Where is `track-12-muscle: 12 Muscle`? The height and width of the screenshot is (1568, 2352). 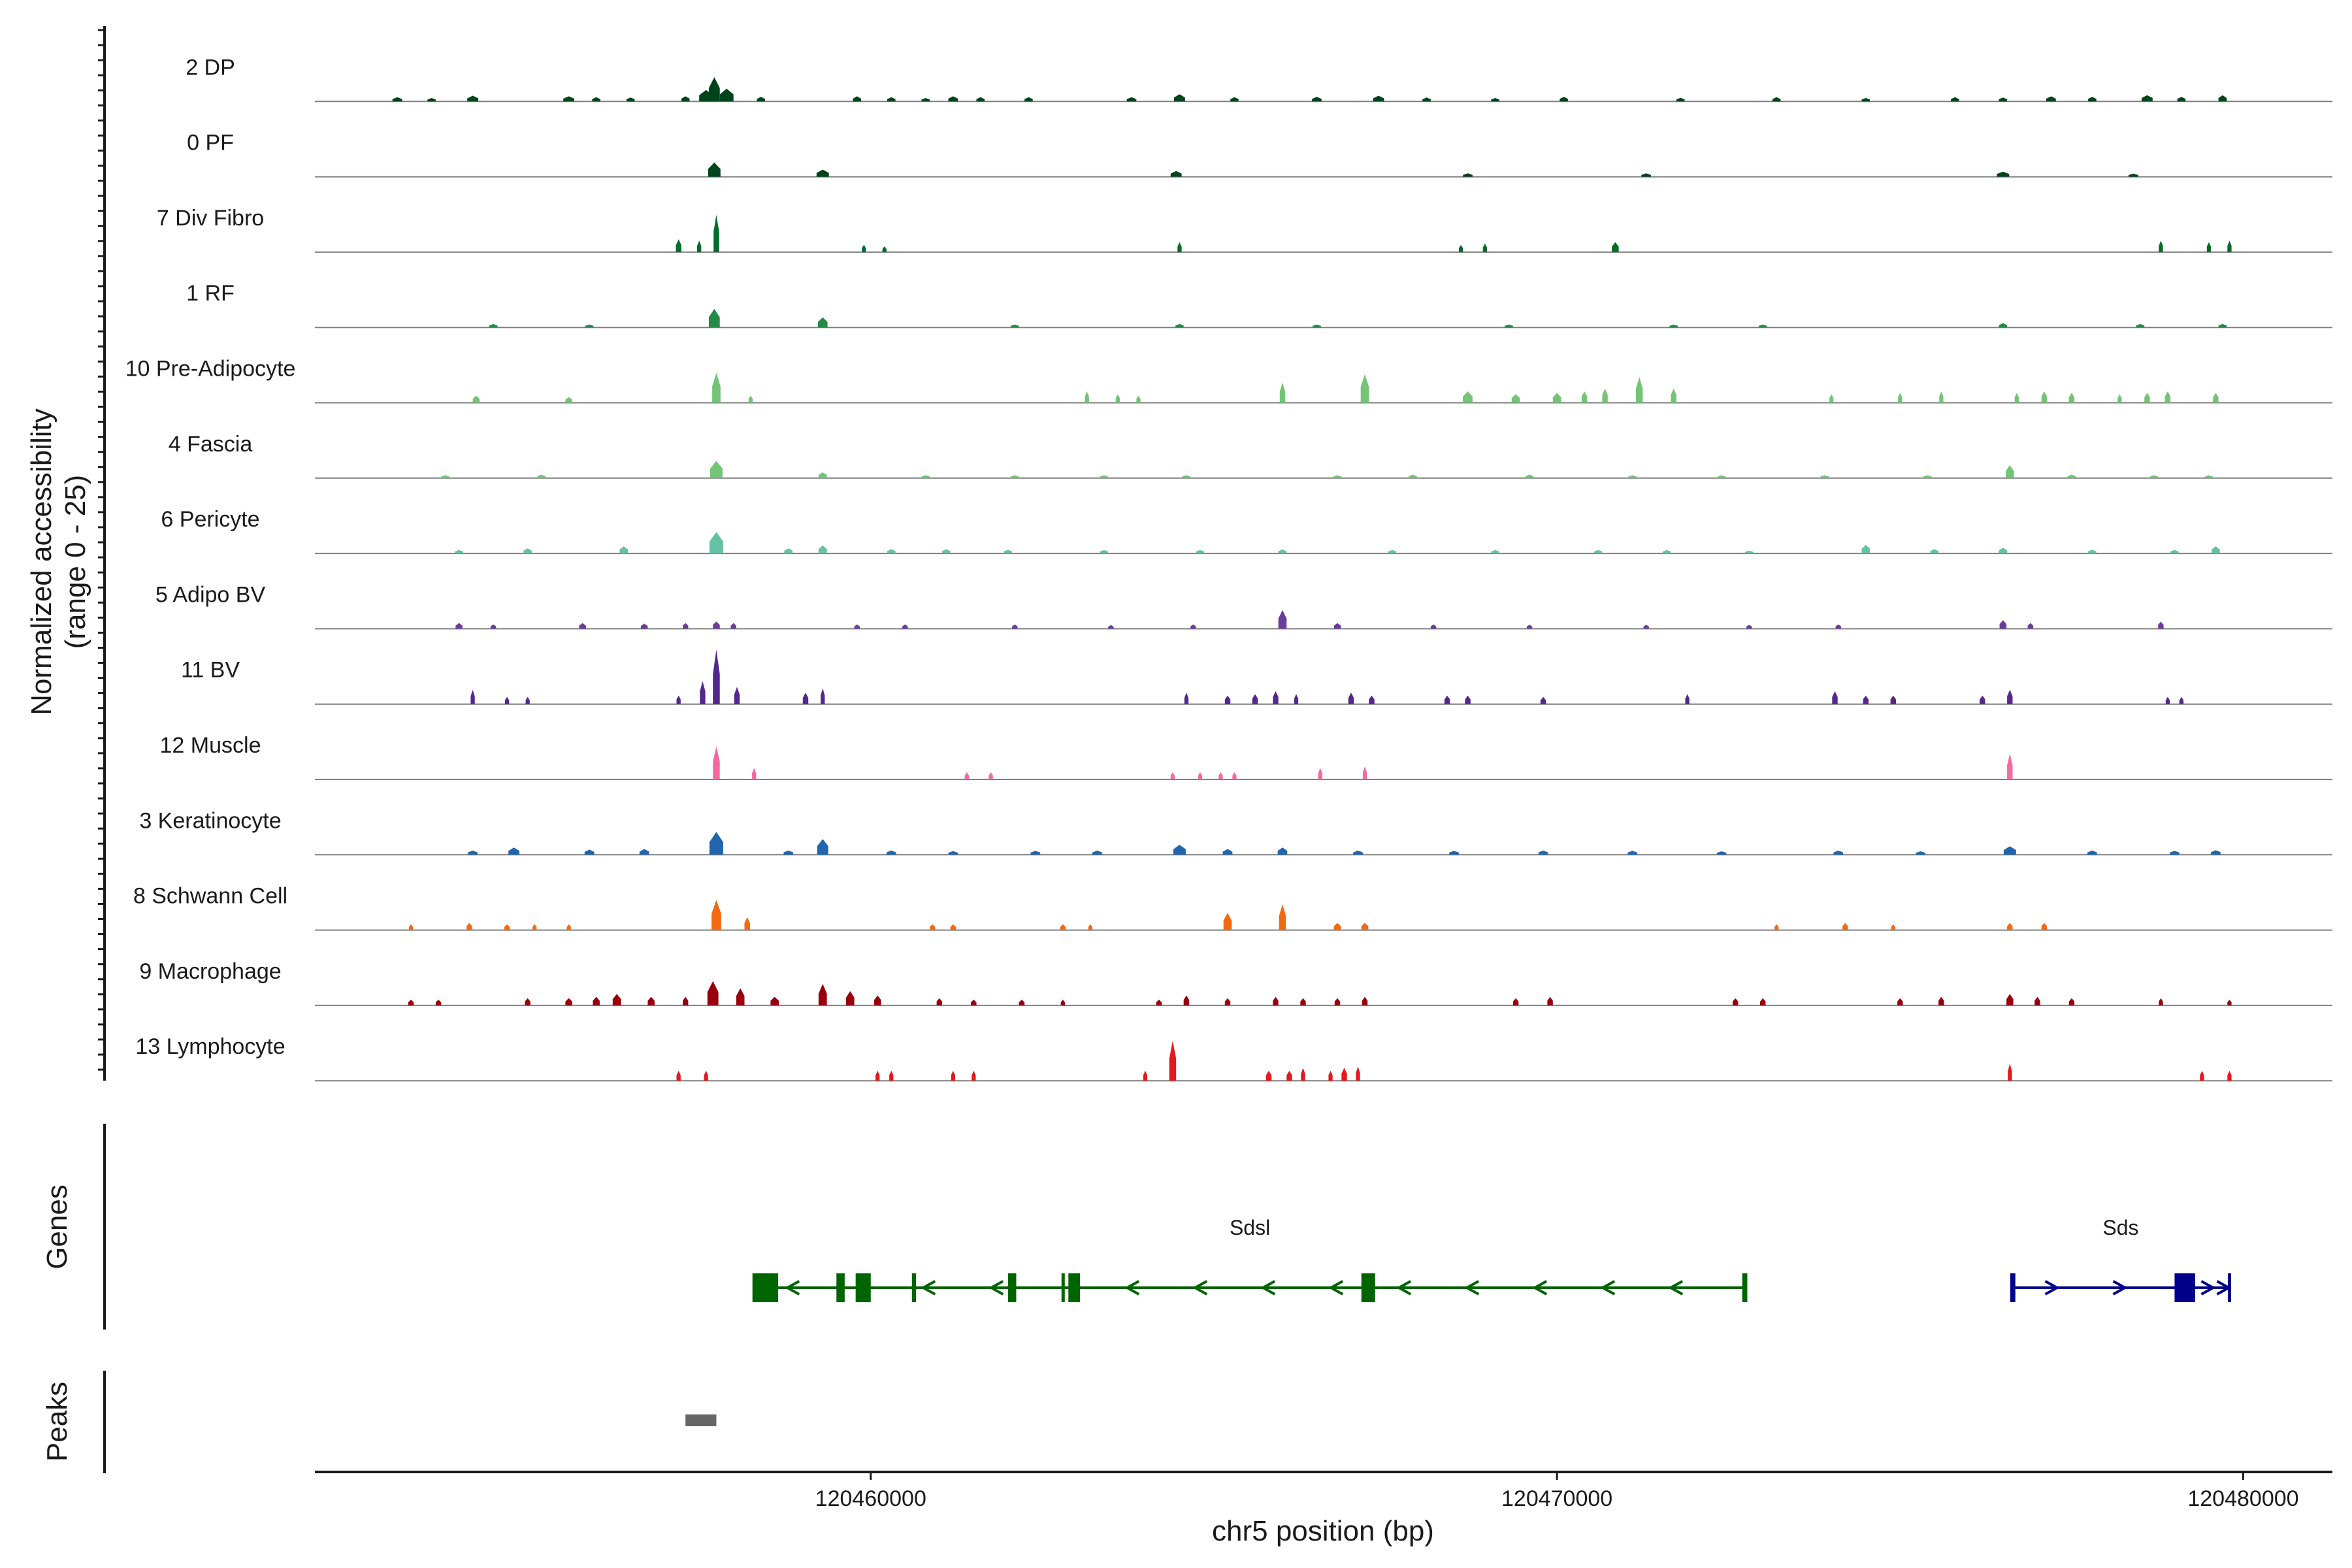 track-12-muscle: 12 Muscle is located at coordinates (1246, 756).